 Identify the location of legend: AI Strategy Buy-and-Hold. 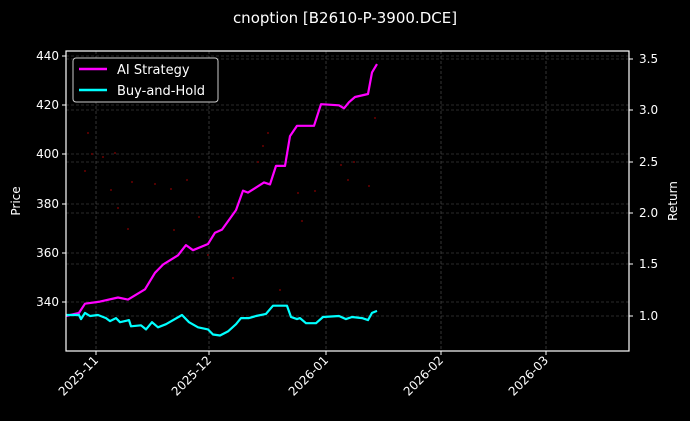
(145, 80).